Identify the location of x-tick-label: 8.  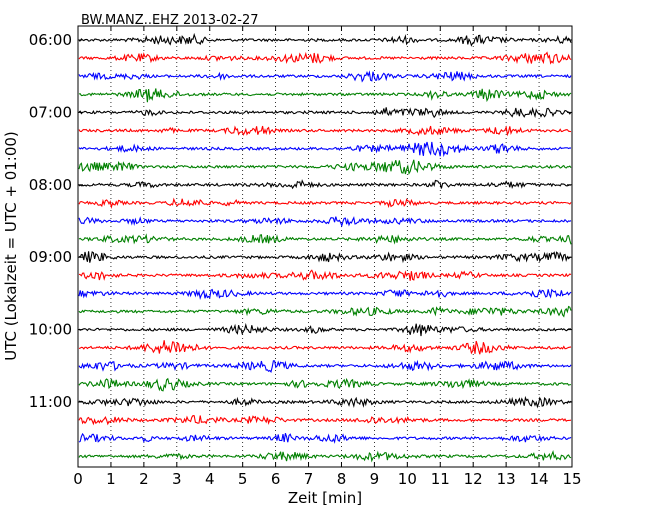
(342, 479).